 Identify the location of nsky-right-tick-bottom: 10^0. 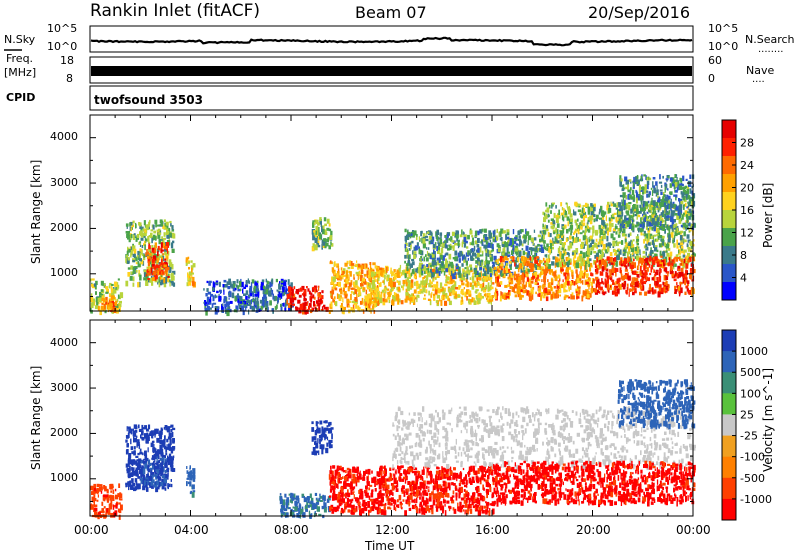
(723, 46).